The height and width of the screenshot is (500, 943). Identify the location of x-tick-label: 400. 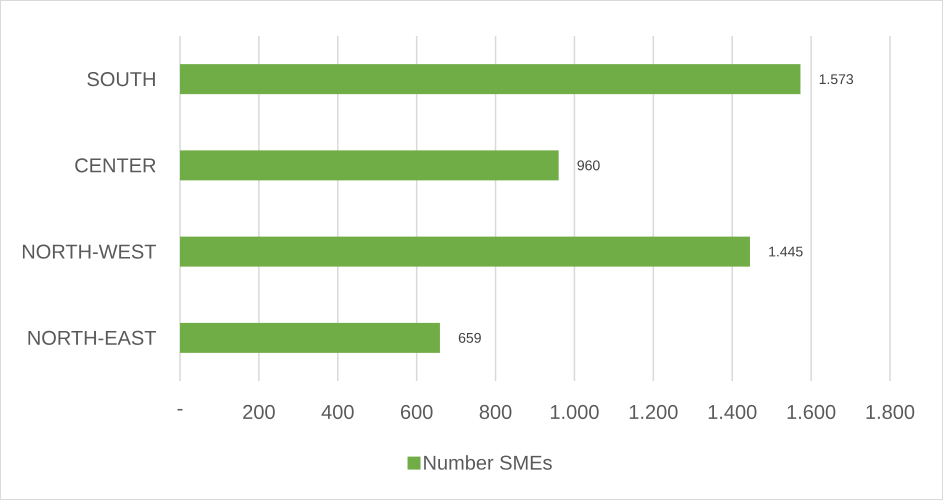
(338, 412).